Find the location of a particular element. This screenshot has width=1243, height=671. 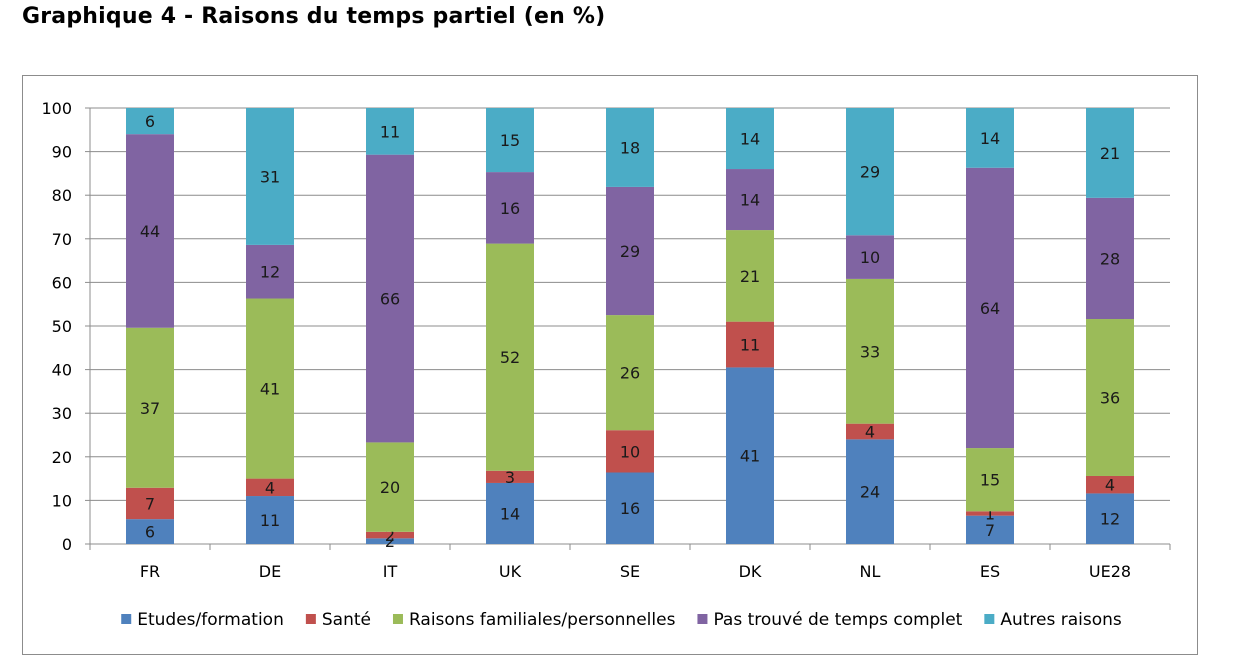

x-tick-label: FR is located at coordinates (150, 571).